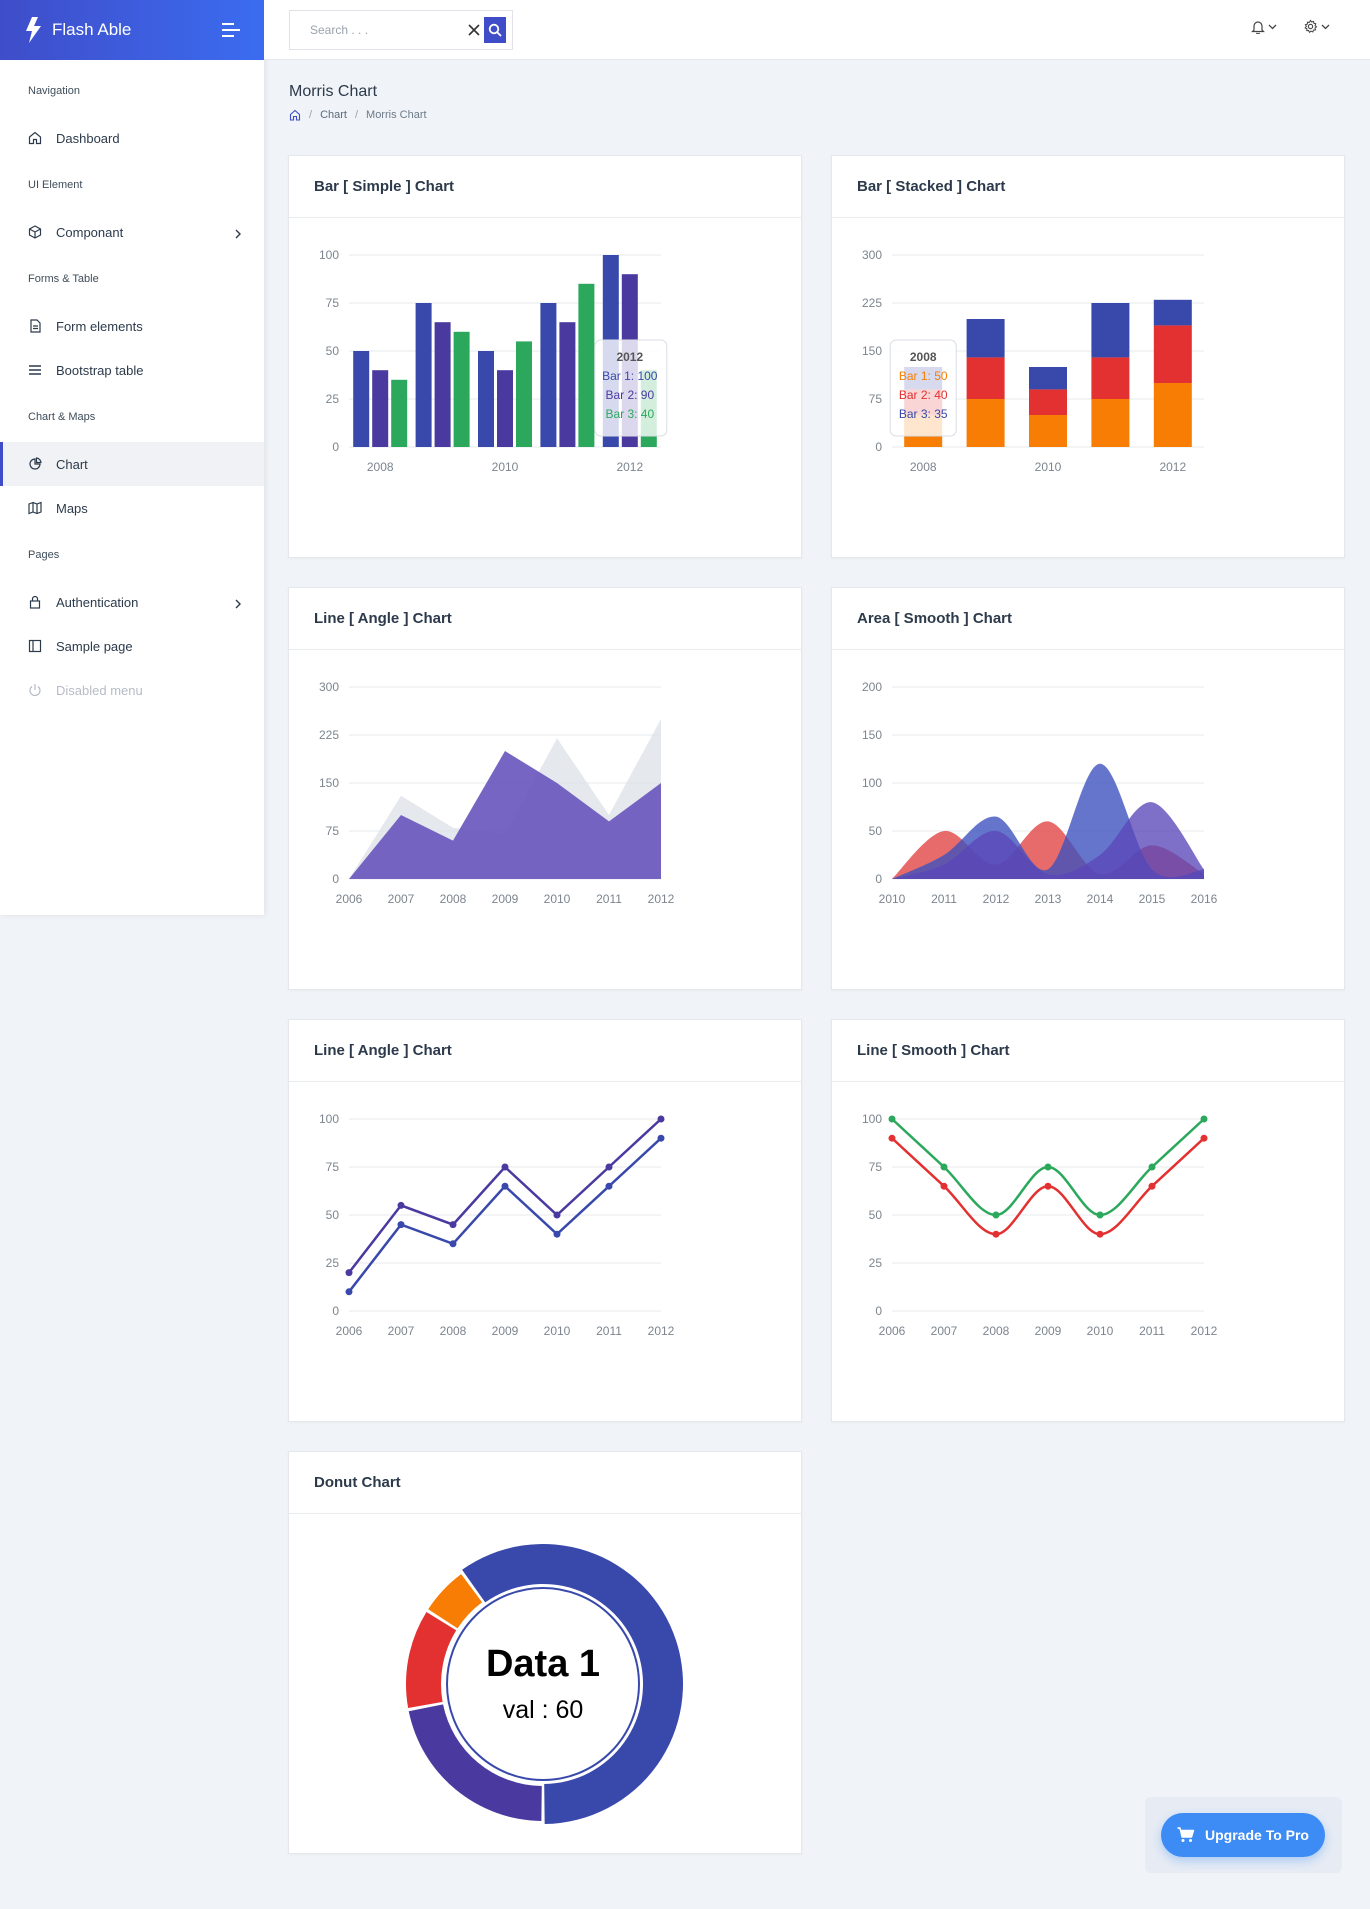 Image resolution: width=1370 pixels, height=1909 pixels. Describe the element at coordinates (132, 464) in the screenshot. I see `sidebar-item-chart: Chart` at that location.